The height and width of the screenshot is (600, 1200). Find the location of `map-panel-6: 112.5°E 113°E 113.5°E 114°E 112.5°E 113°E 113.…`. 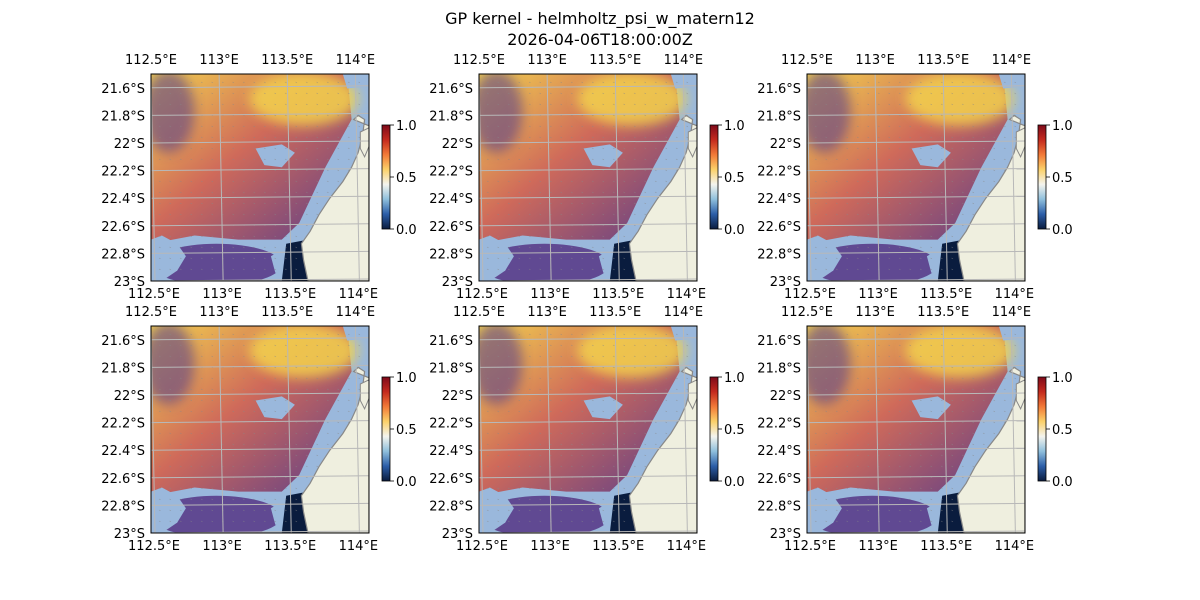

map-panel-6: 112.5°E 113°E 113.5°E 114°E 112.5°E 113°E 113.… is located at coordinates (914, 429).